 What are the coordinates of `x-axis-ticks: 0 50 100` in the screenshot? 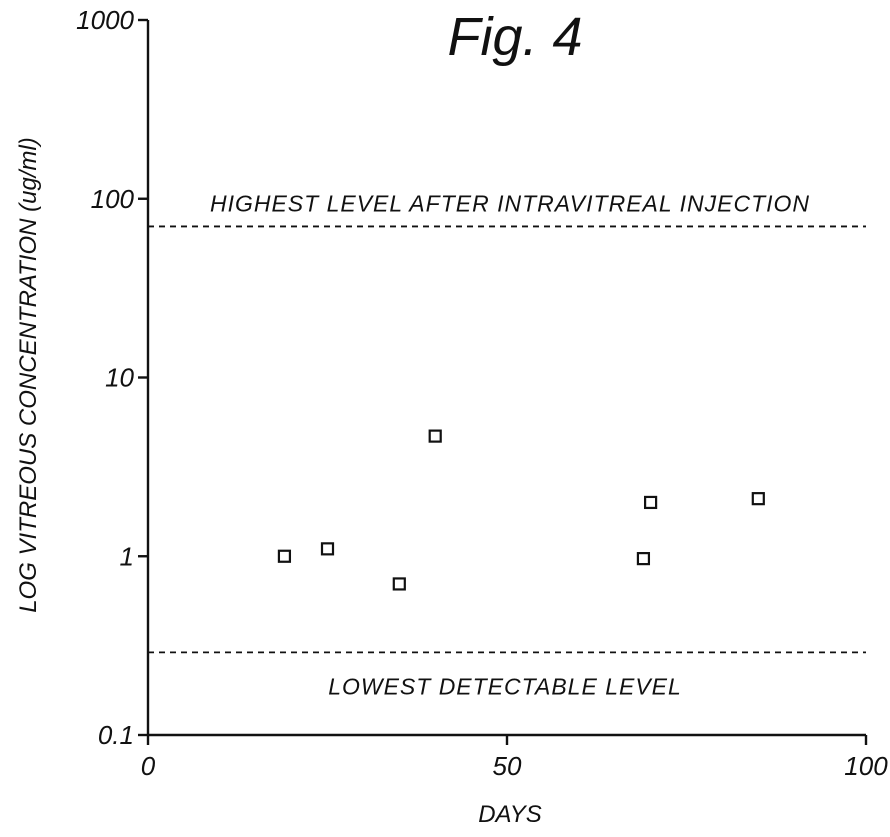 It's located at (514, 758).